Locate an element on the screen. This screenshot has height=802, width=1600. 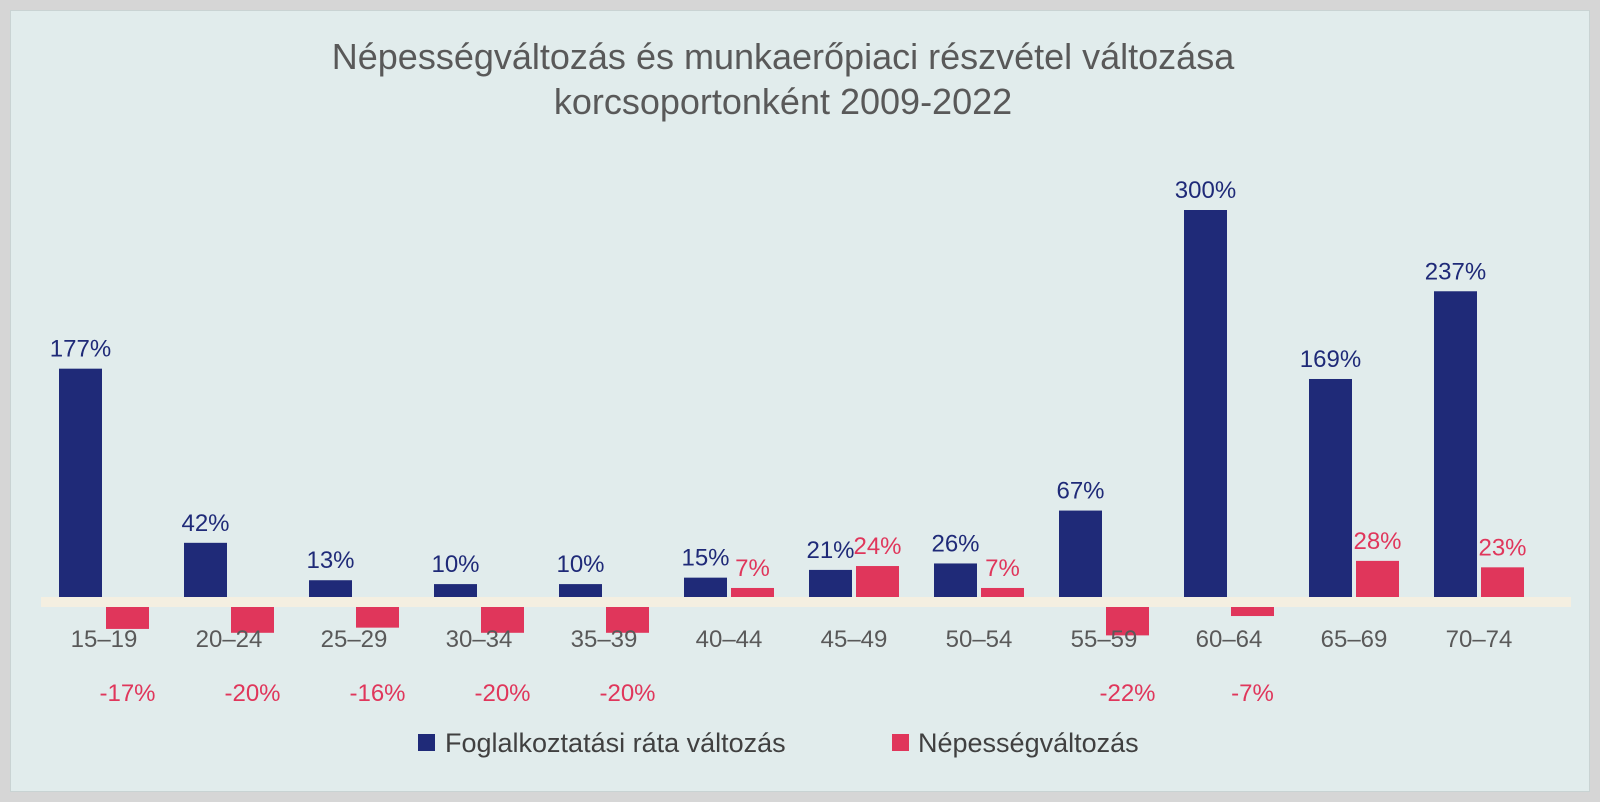
employment-value-label: 26% is located at coordinates (955, 543).